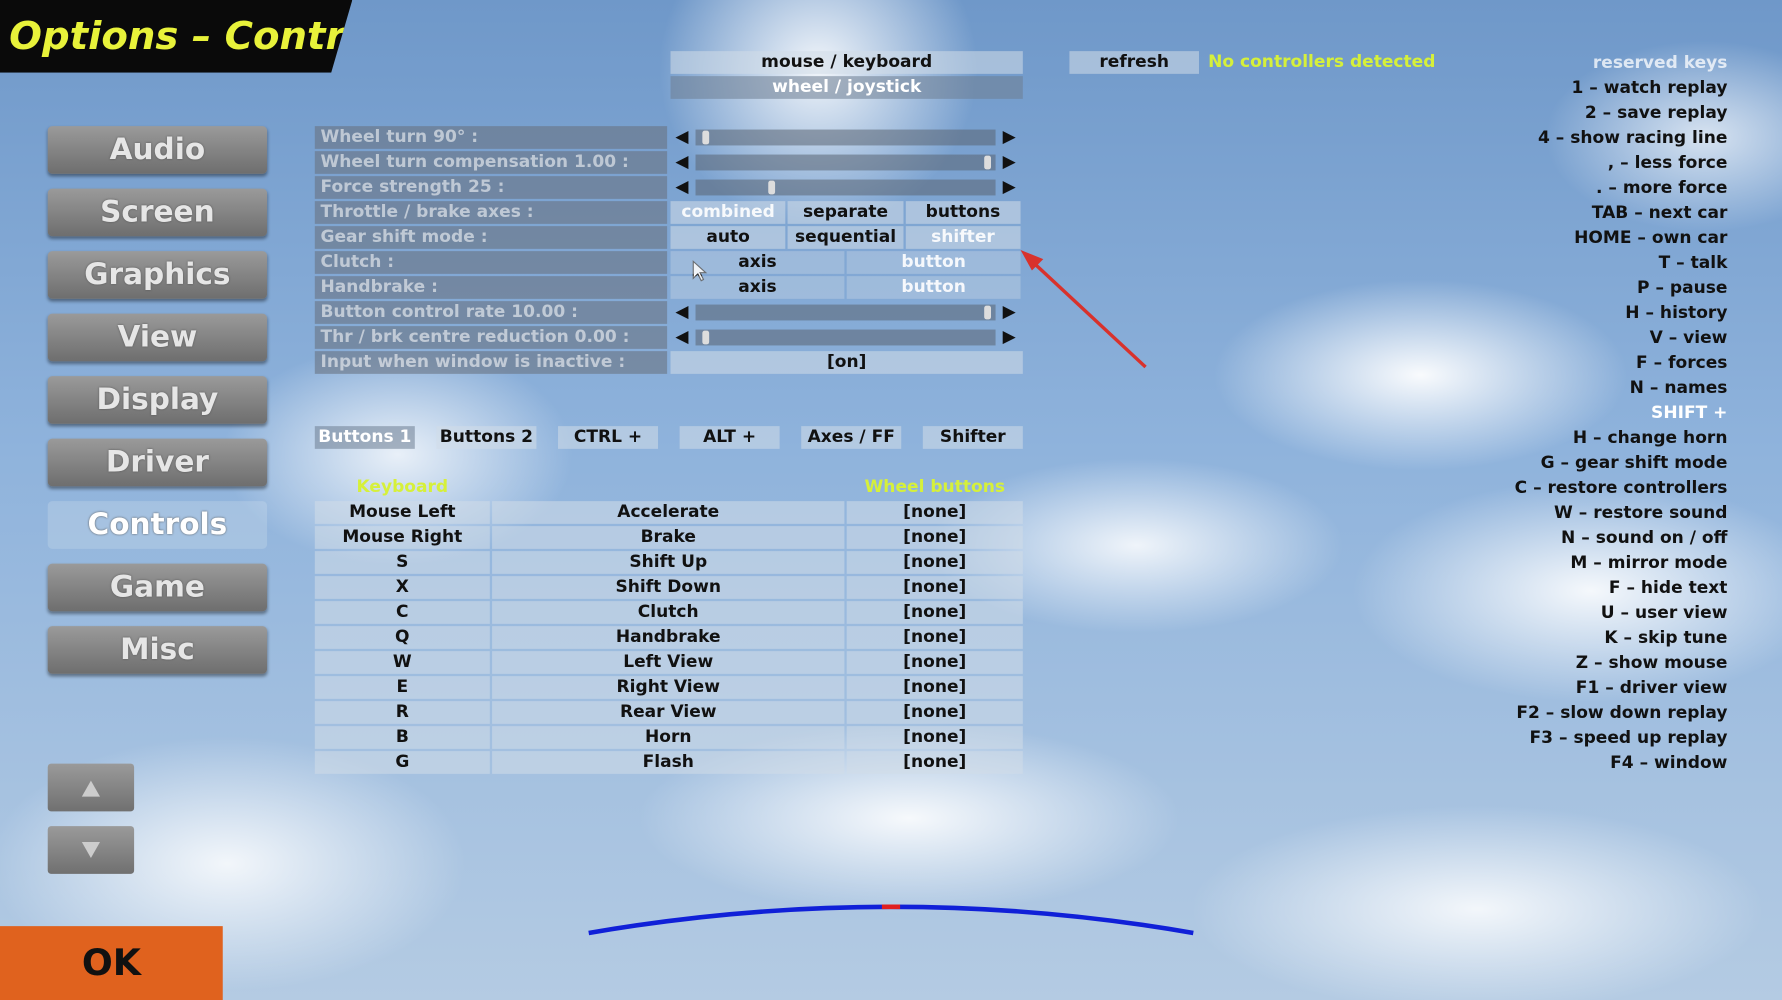 This screenshot has height=1000, width=1782. What do you see at coordinates (963, 212) in the screenshot?
I see `setting-option: buttons` at bounding box center [963, 212].